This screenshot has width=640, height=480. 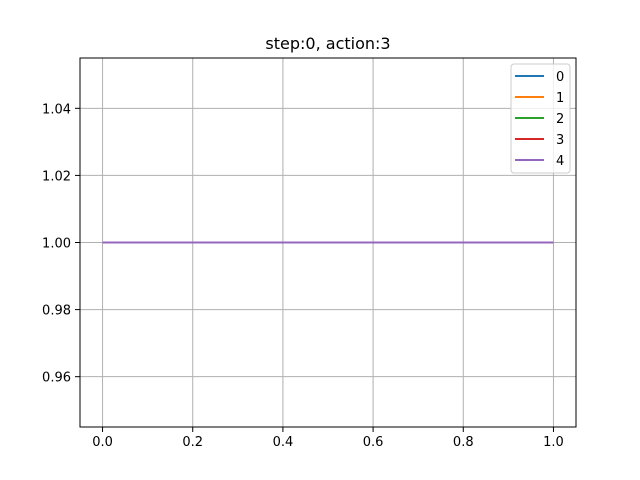 I want to click on y-tick-label: 1.00, so click(x=56, y=244).